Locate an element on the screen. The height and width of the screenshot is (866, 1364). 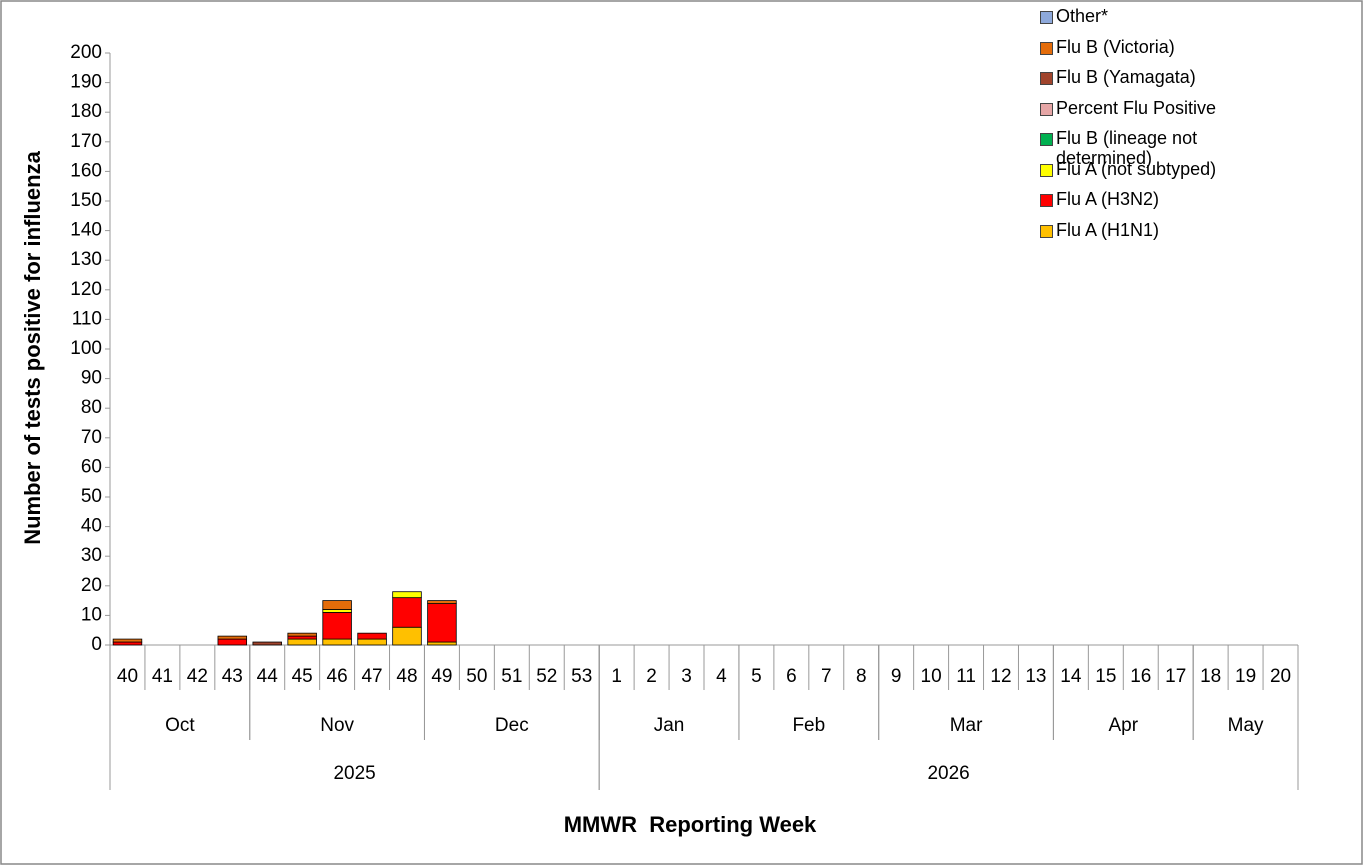
x-tick-label: 15 is located at coordinates (1105, 676).